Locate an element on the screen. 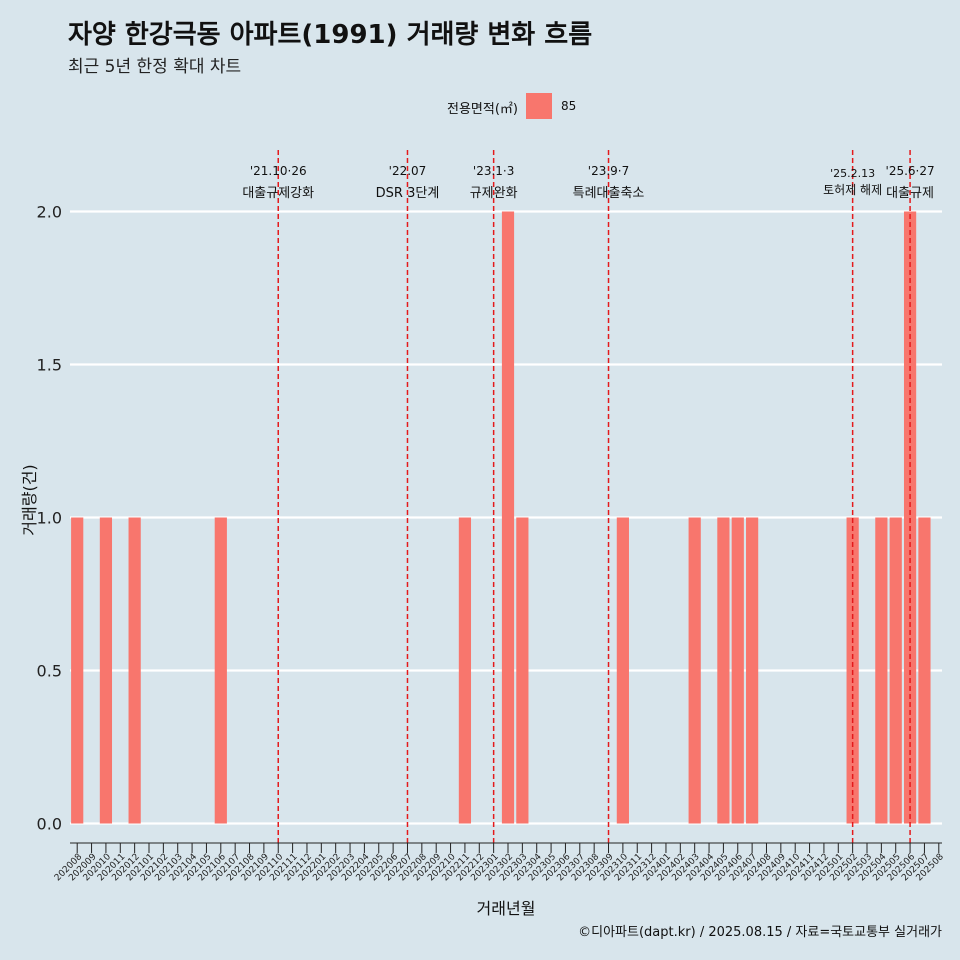 The width and height of the screenshot is (960, 960). event-label: 특례대출축소 is located at coordinates (609, 193).